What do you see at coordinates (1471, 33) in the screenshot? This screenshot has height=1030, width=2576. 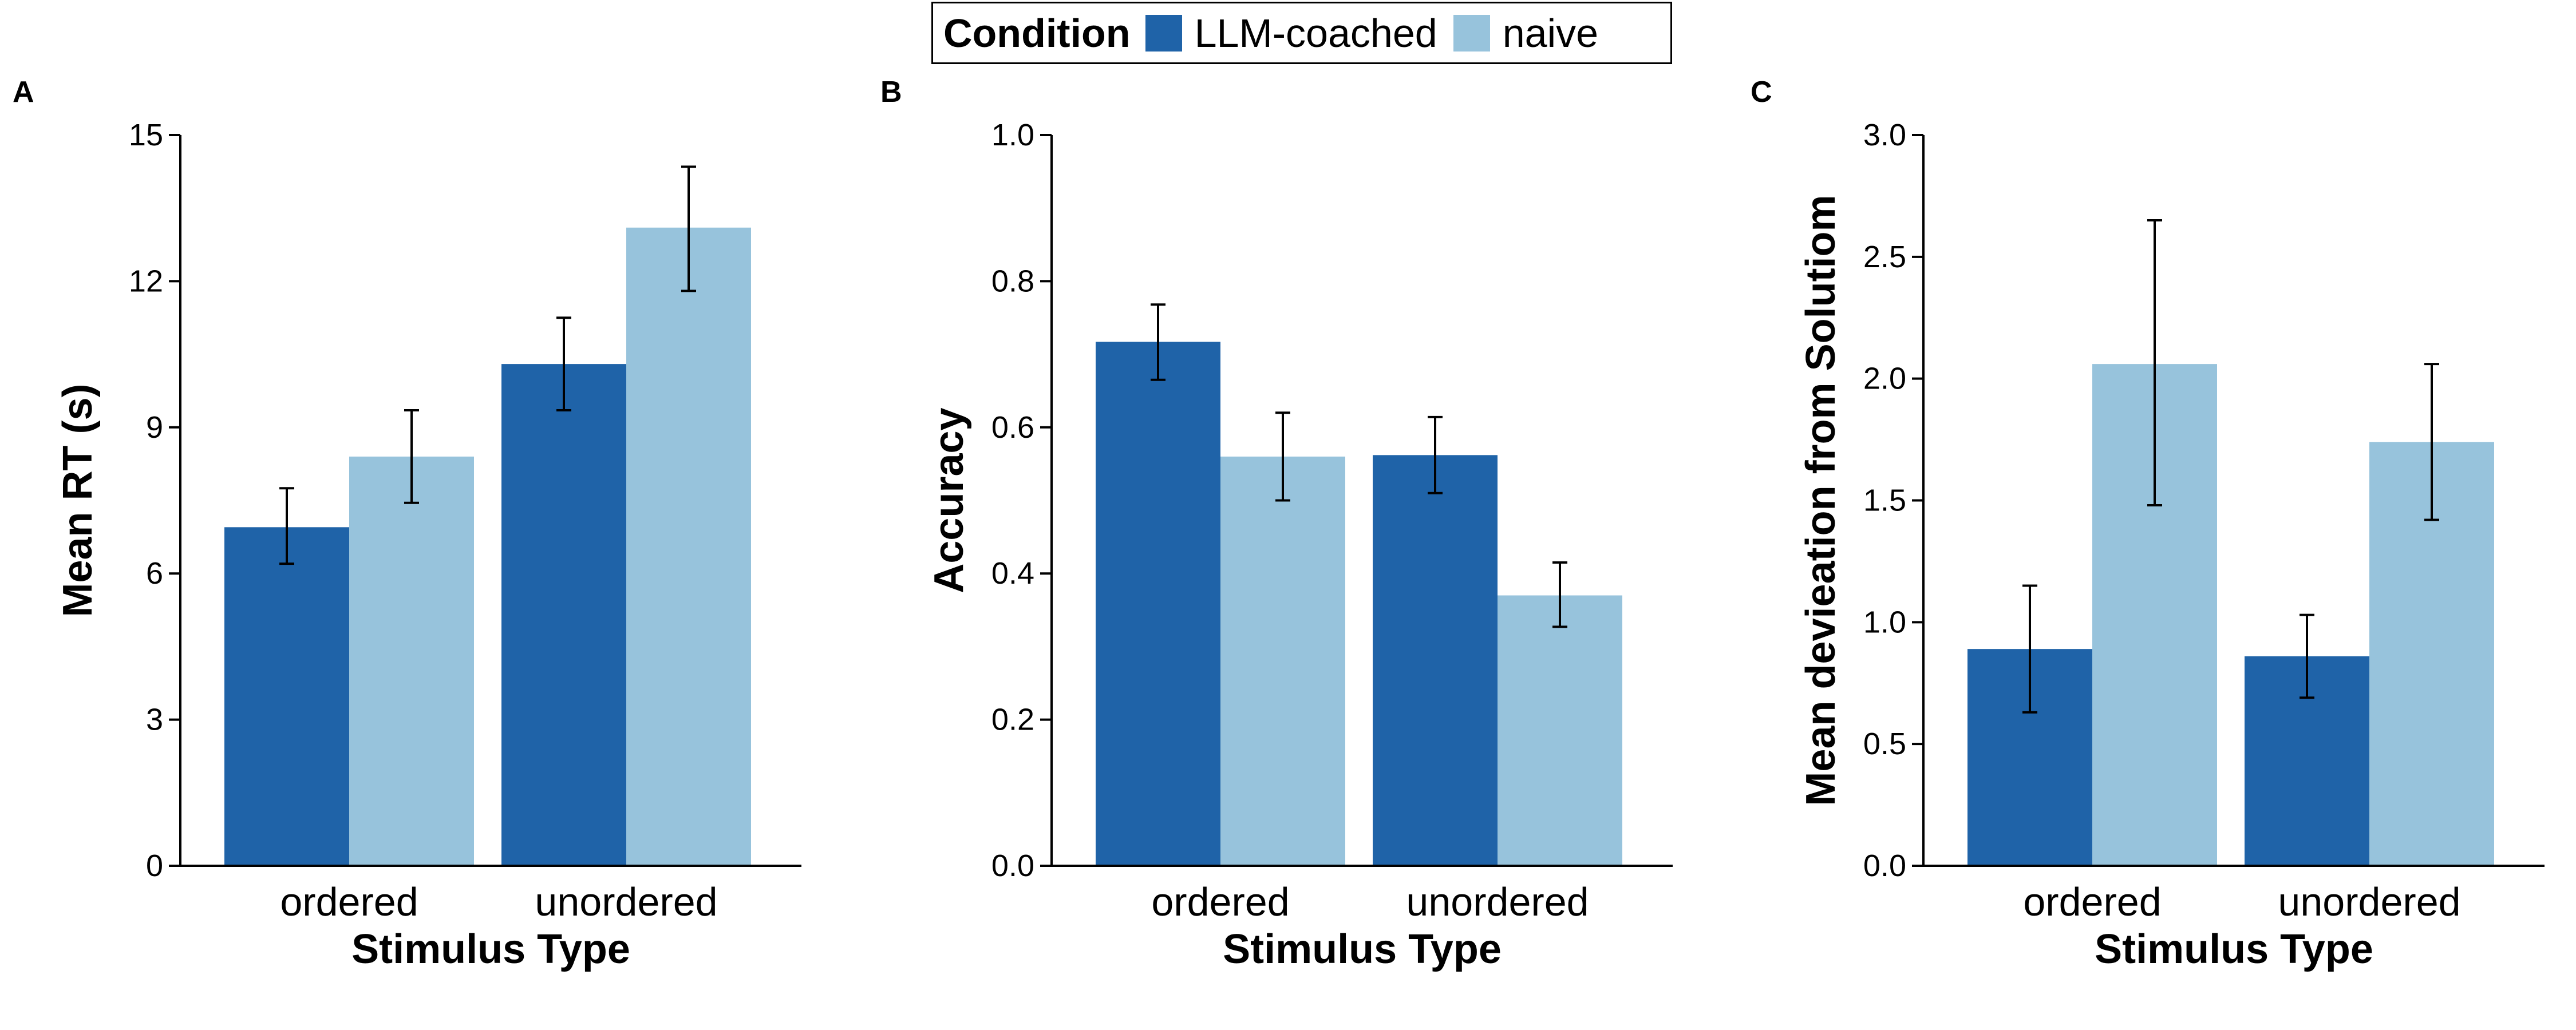 I see `legend-swatch-naive` at bounding box center [1471, 33].